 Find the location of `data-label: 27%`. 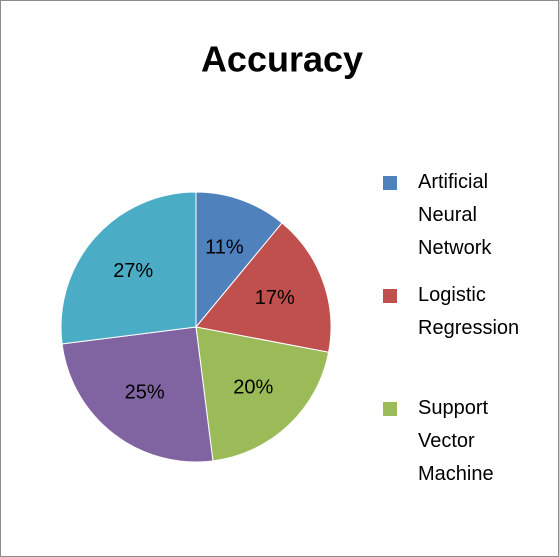

data-label: 27% is located at coordinates (133, 271).